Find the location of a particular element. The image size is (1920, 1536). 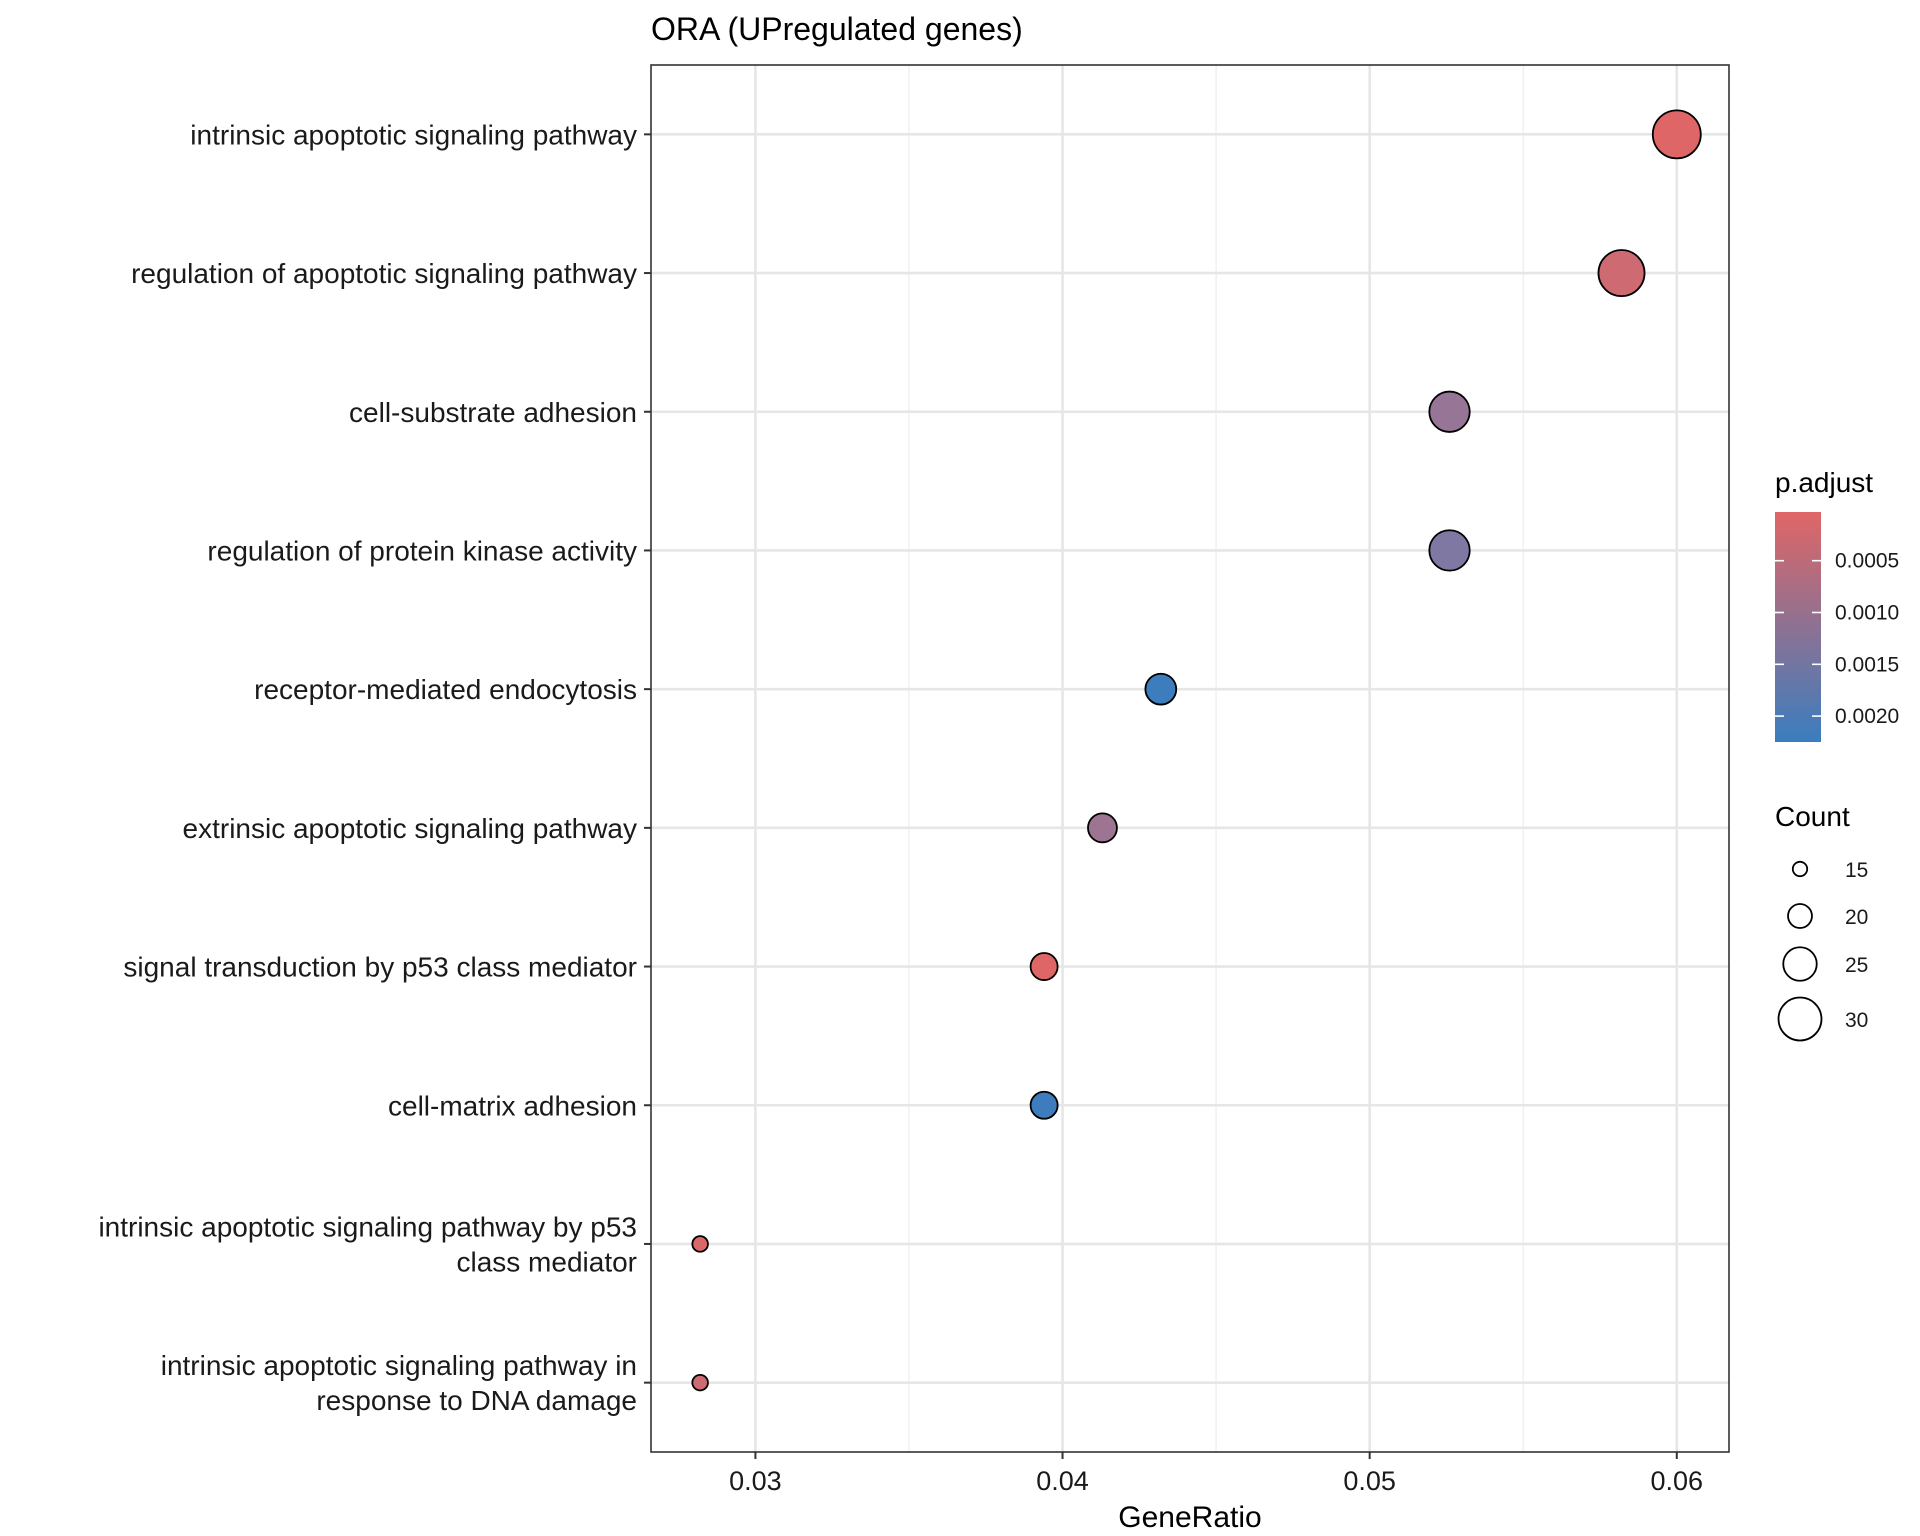

y-tick-label: response to DNA damage is located at coordinates (476, 1400).